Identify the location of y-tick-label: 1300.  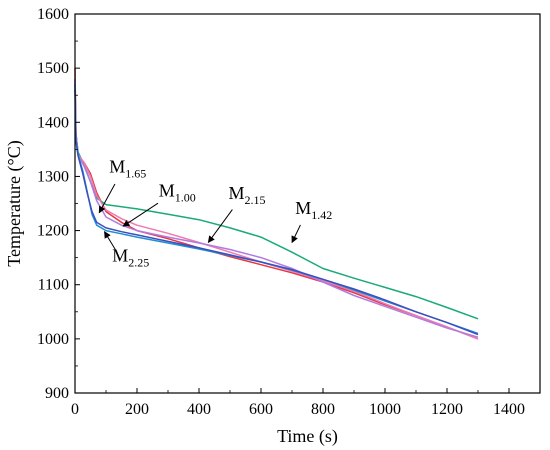
(53, 176).